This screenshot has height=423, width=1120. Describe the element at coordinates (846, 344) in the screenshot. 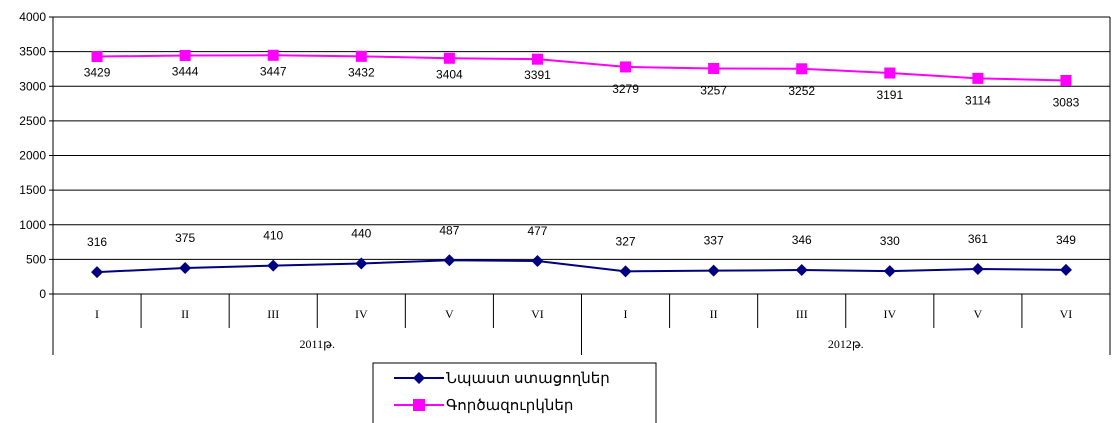

I see `x-group-label: 2012թ.` at that location.